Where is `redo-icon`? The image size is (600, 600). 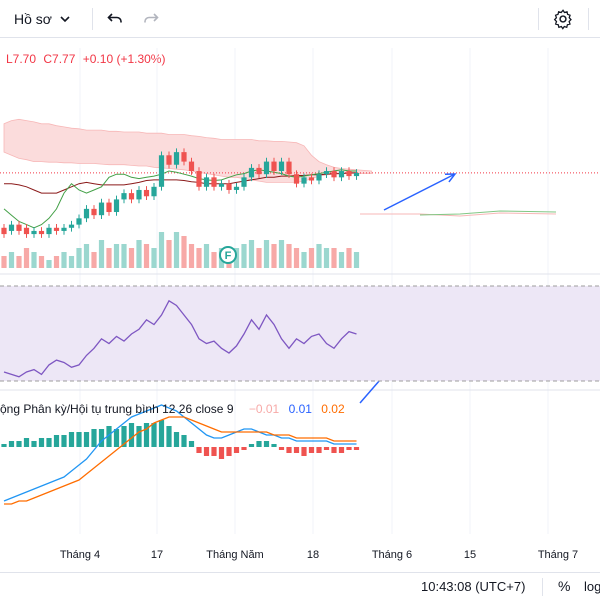
redo-icon is located at coordinates (151, 18).